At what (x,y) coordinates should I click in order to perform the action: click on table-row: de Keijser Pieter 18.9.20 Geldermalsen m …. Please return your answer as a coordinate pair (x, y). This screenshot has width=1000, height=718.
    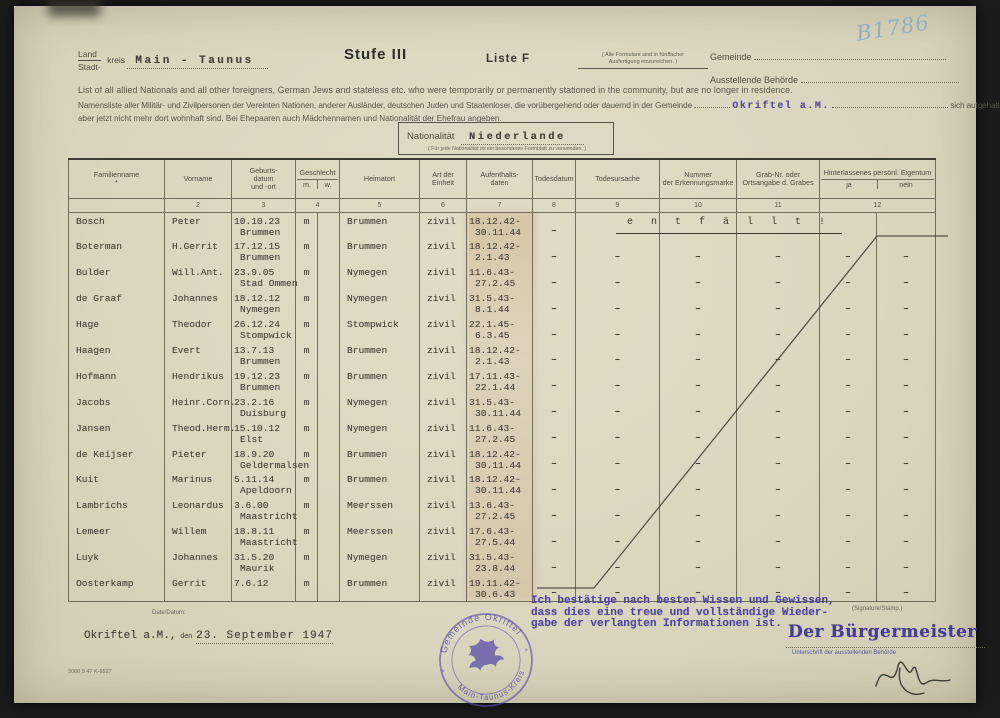
    Looking at the image, I should click on (502, 459).